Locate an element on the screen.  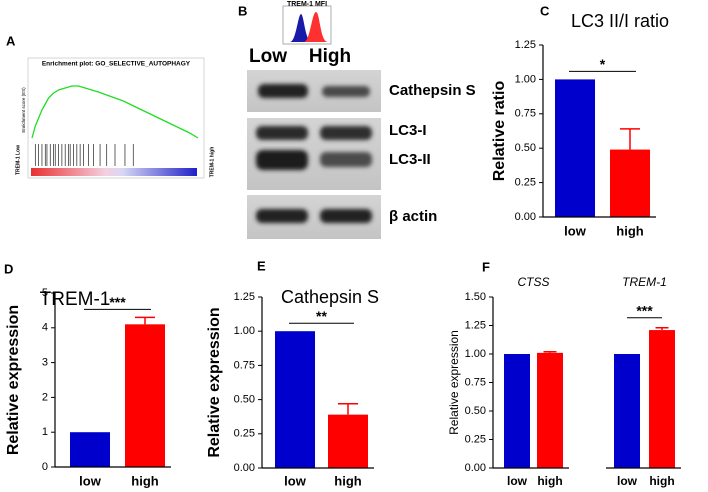
blot-lc3 is located at coordinates (314, 154).